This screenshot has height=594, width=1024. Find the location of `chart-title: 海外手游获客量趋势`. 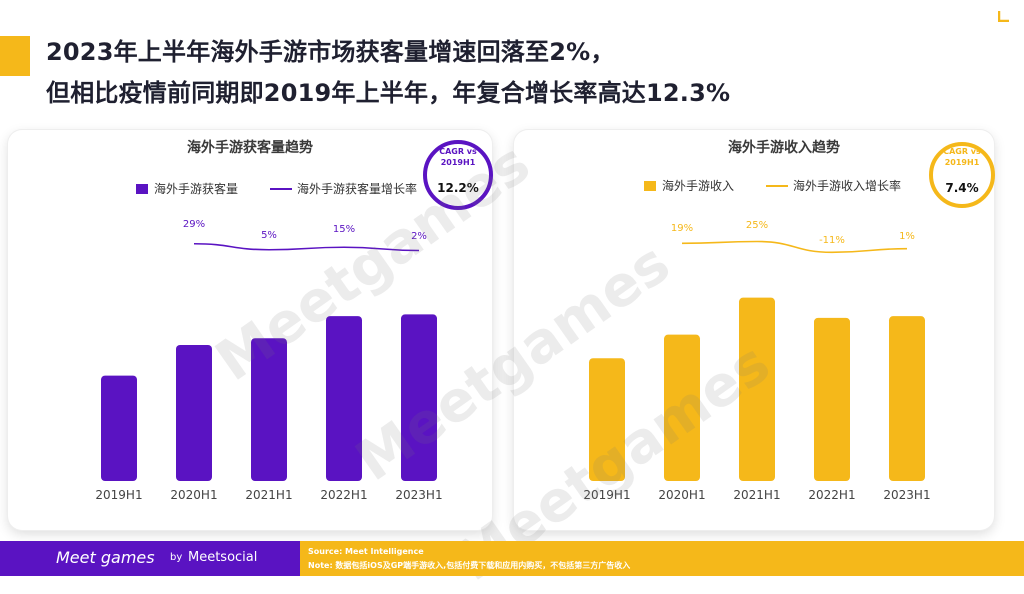

chart-title: 海外手游获客量趋势 is located at coordinates (250, 147).